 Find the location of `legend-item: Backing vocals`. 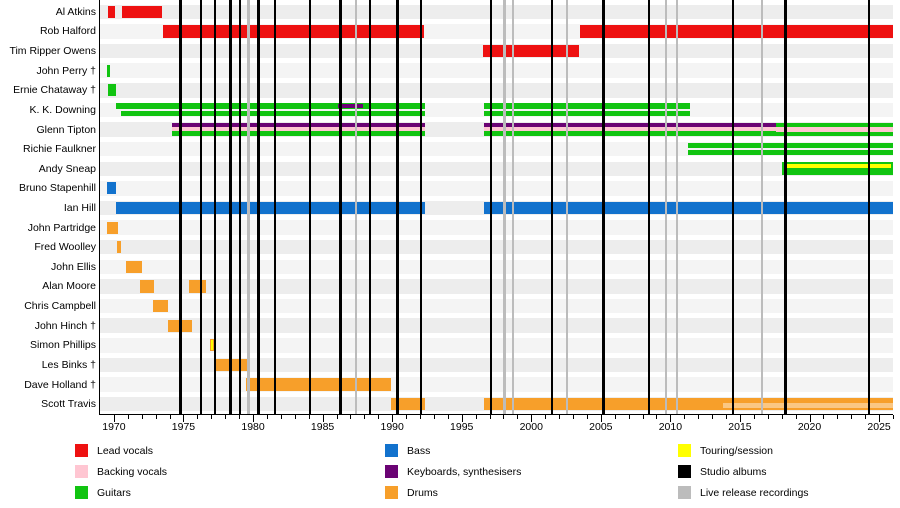

legend-item: Backing vocals is located at coordinates (121, 471).